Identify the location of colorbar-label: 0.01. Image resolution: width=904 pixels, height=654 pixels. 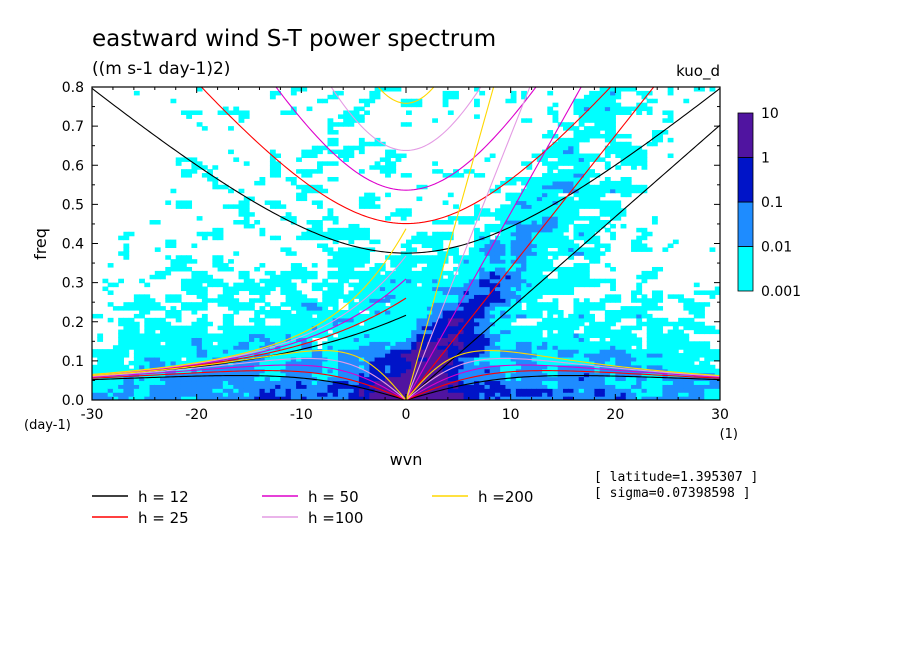
(776, 248).